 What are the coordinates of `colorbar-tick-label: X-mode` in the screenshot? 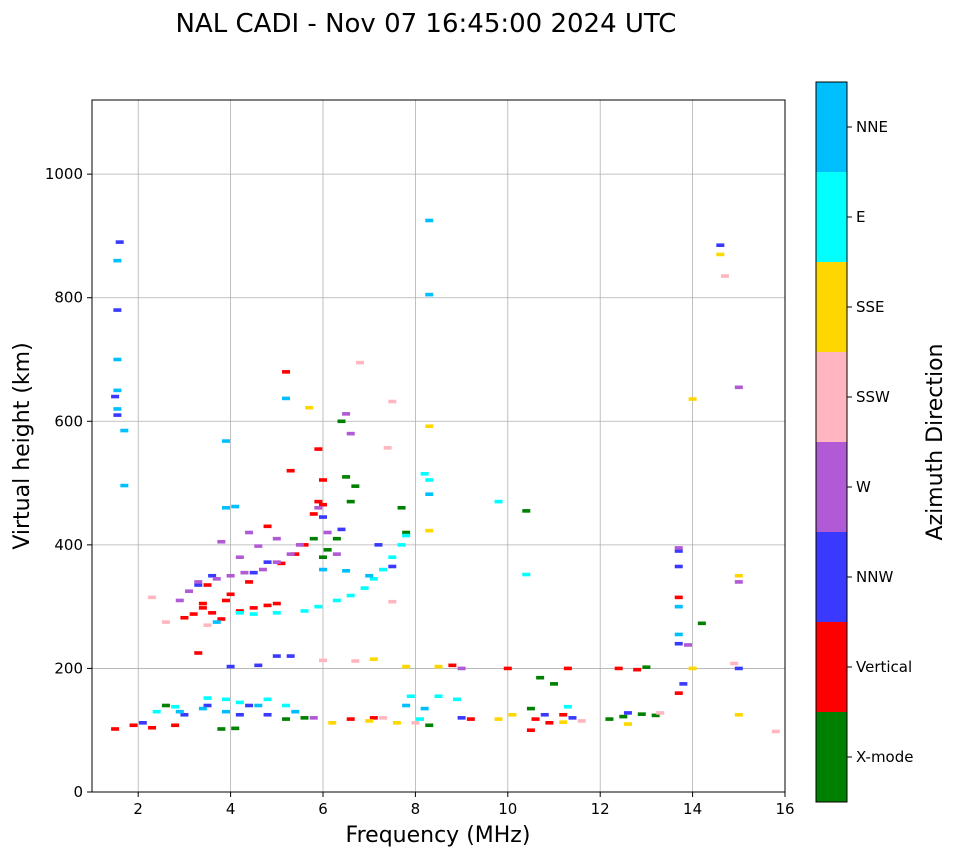 It's located at (884, 757).